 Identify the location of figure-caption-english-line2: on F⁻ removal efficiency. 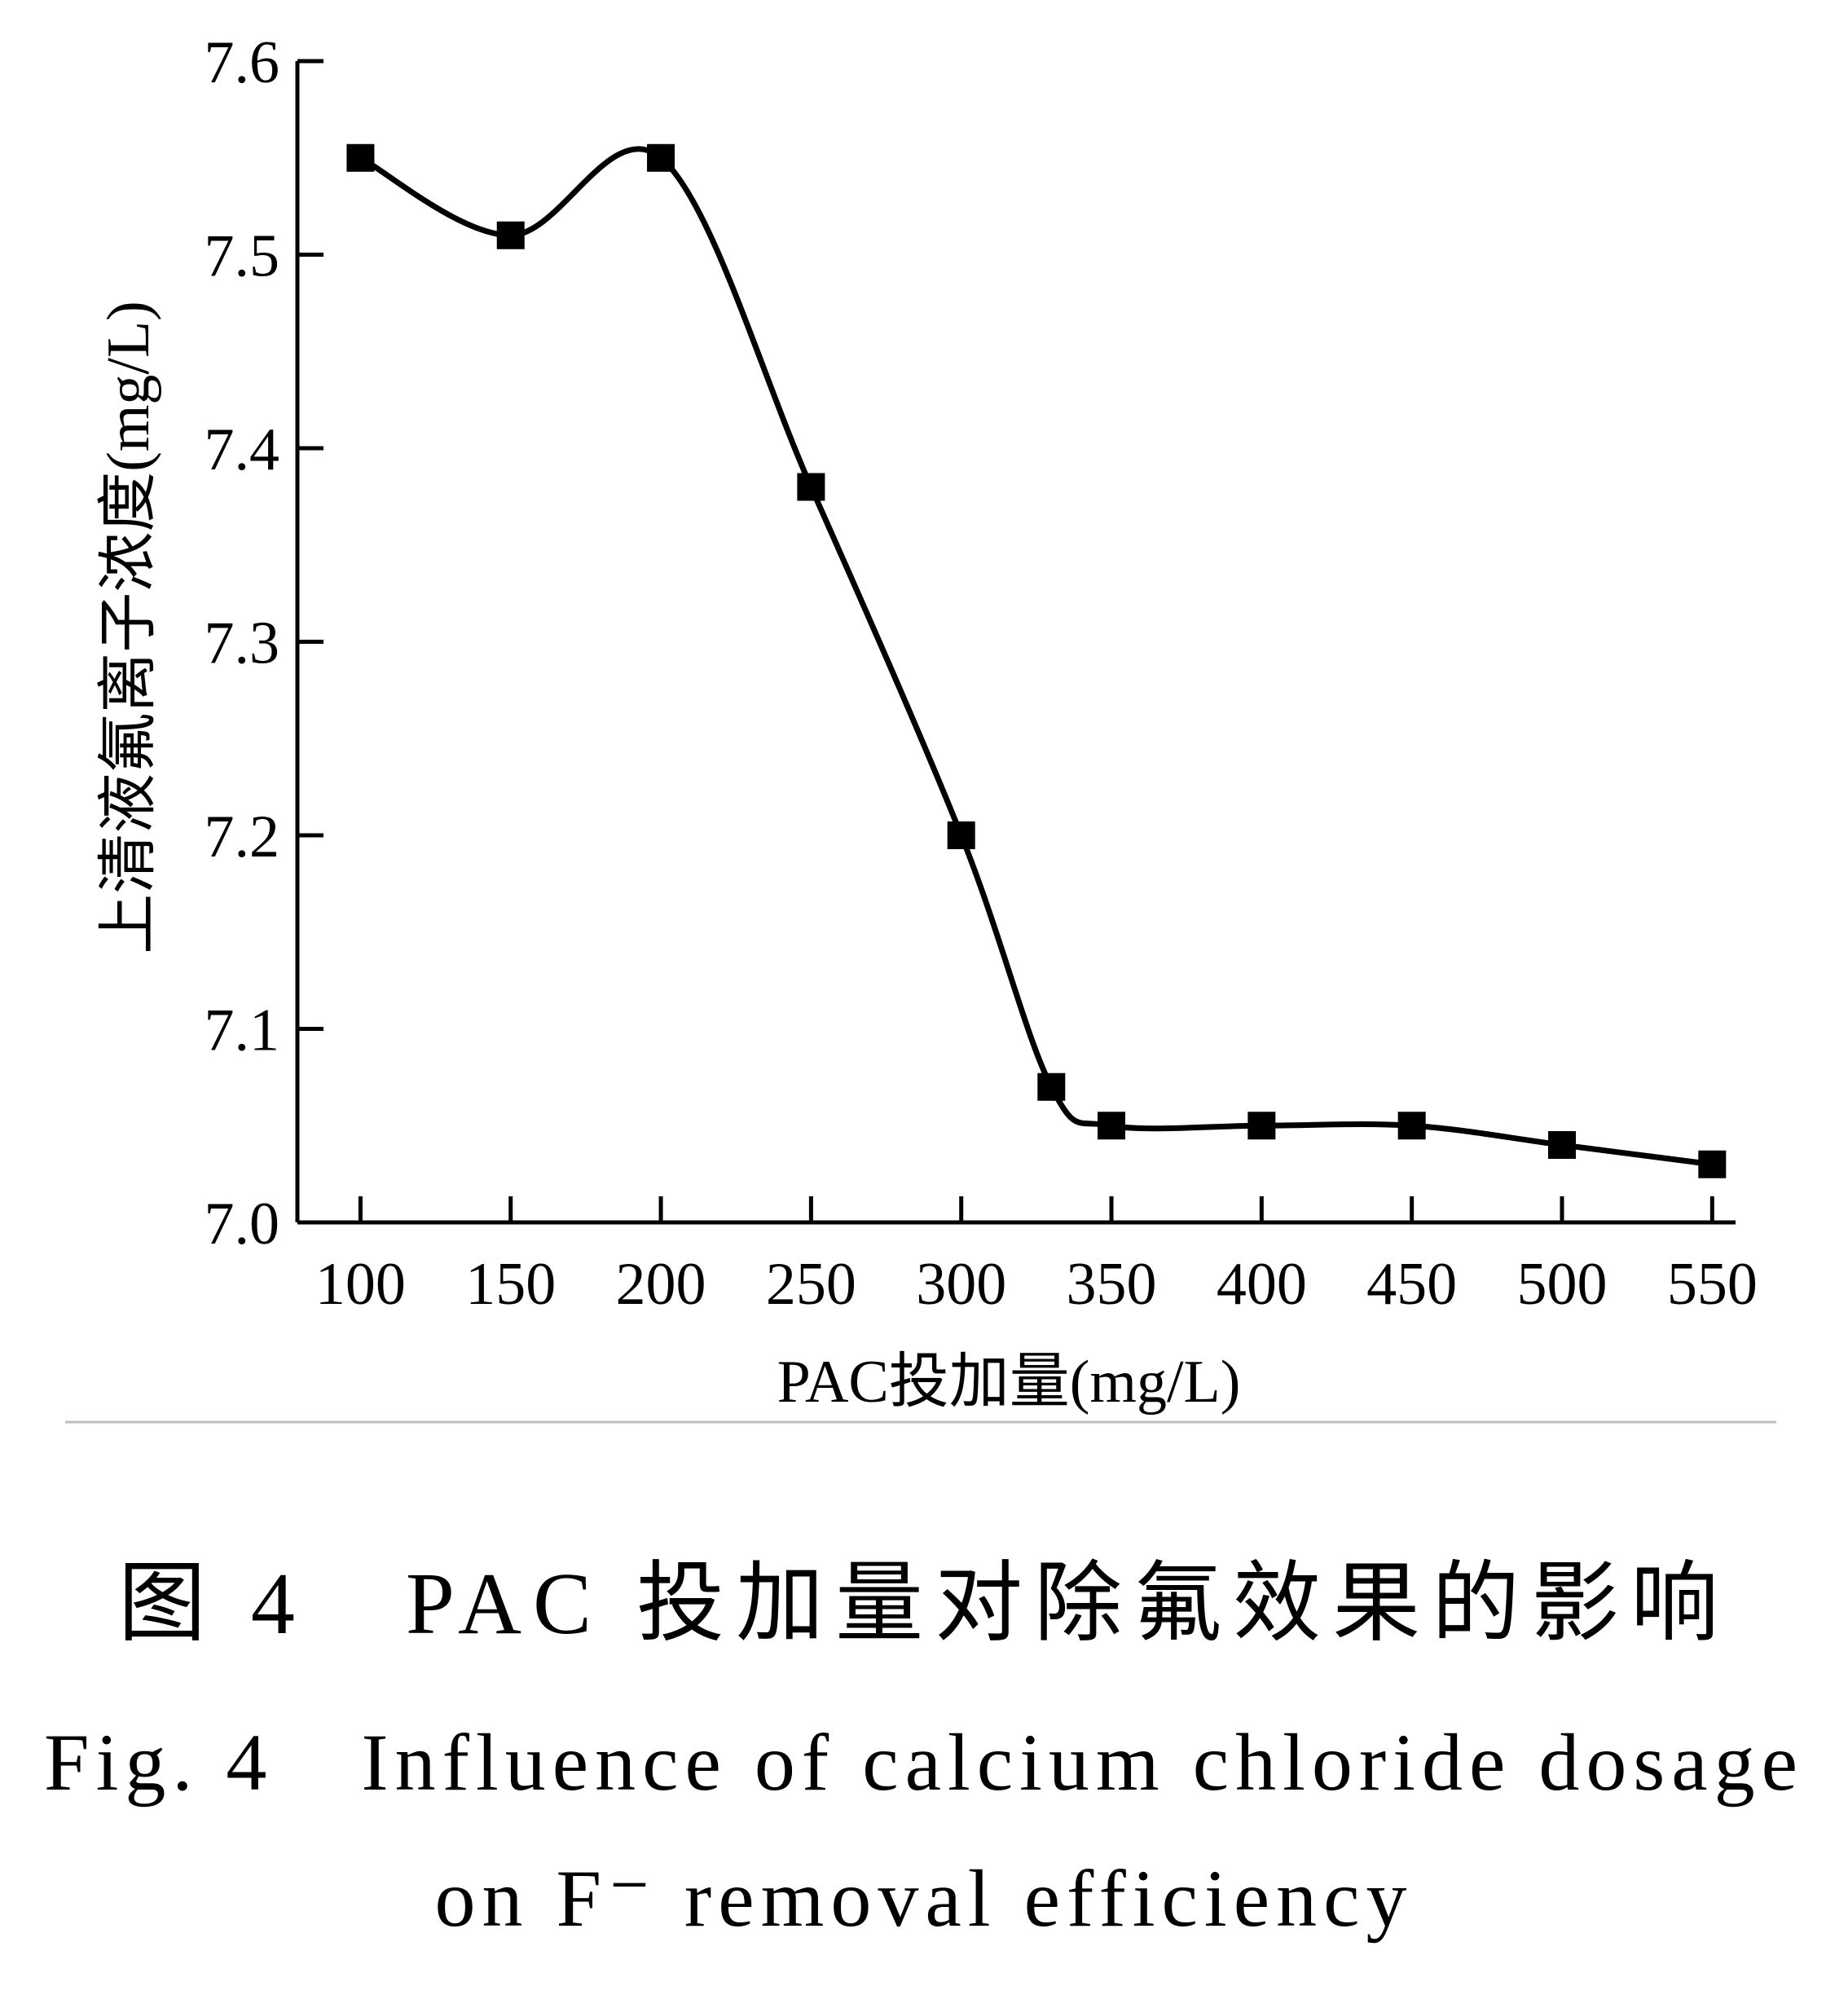
(924, 1898).